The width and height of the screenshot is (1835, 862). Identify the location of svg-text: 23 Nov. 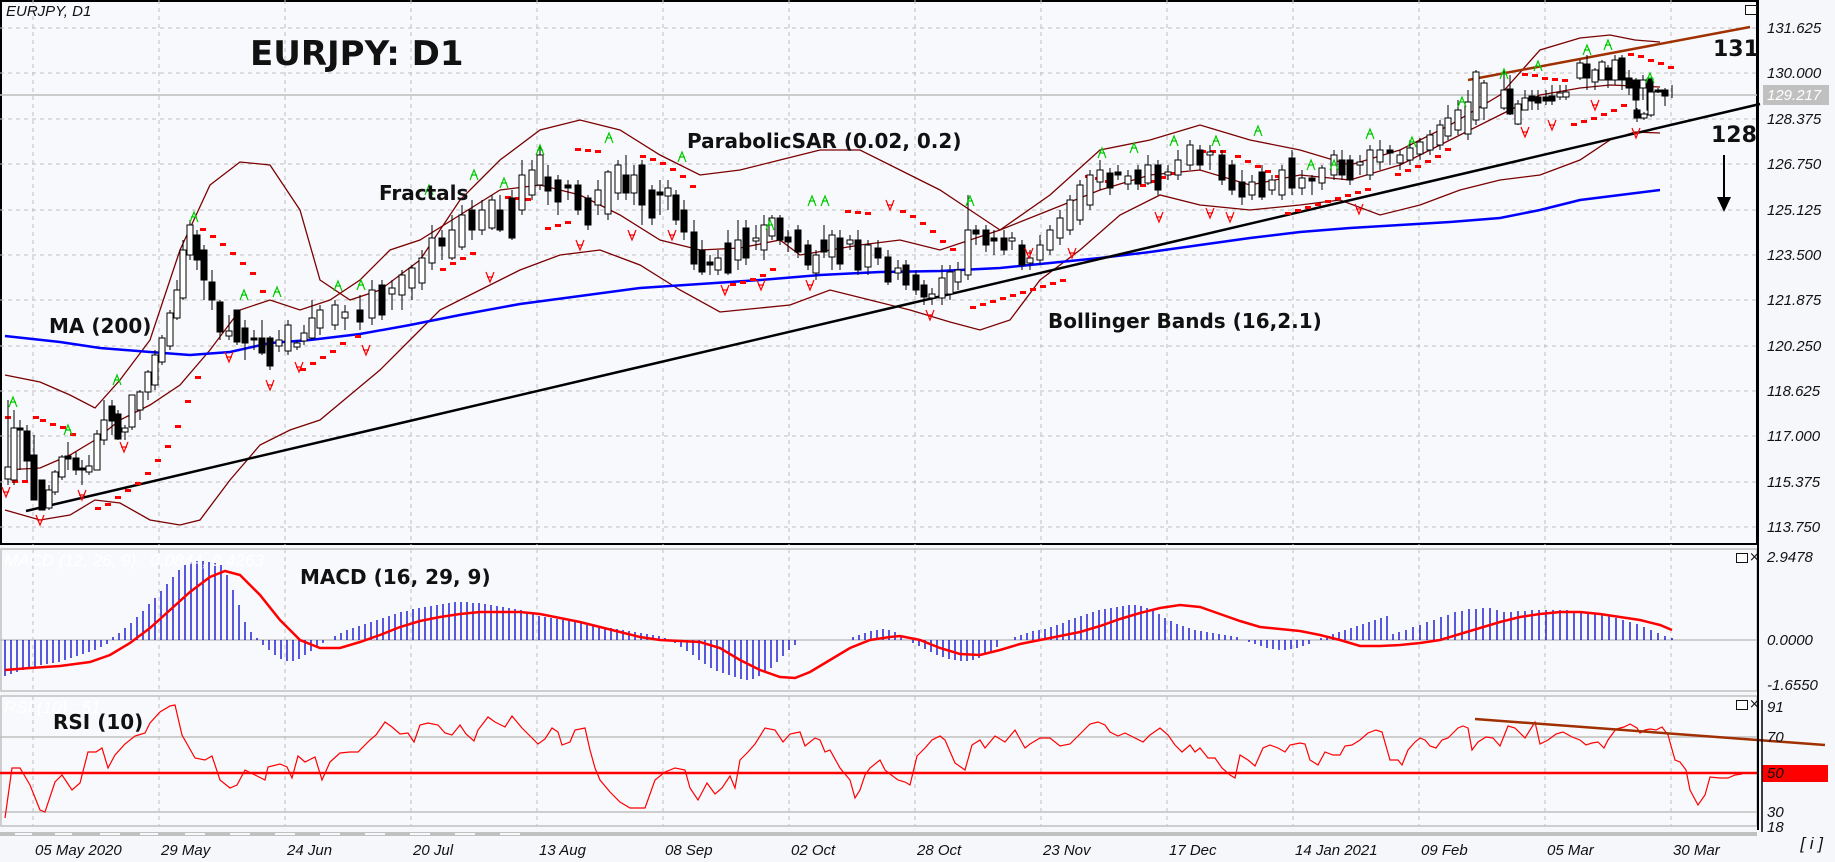
(1067, 850).